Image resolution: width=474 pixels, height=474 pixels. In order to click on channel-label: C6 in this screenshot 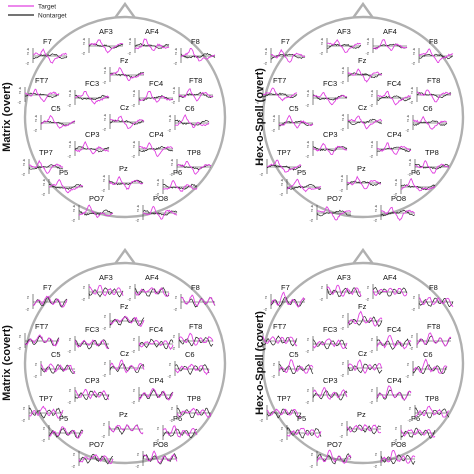, I will do `click(190, 108)`.